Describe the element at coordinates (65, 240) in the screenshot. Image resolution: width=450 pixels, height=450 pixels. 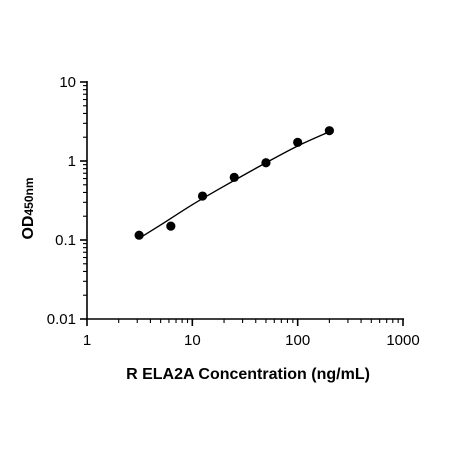
I see `y-tick-label: 0.1` at that location.